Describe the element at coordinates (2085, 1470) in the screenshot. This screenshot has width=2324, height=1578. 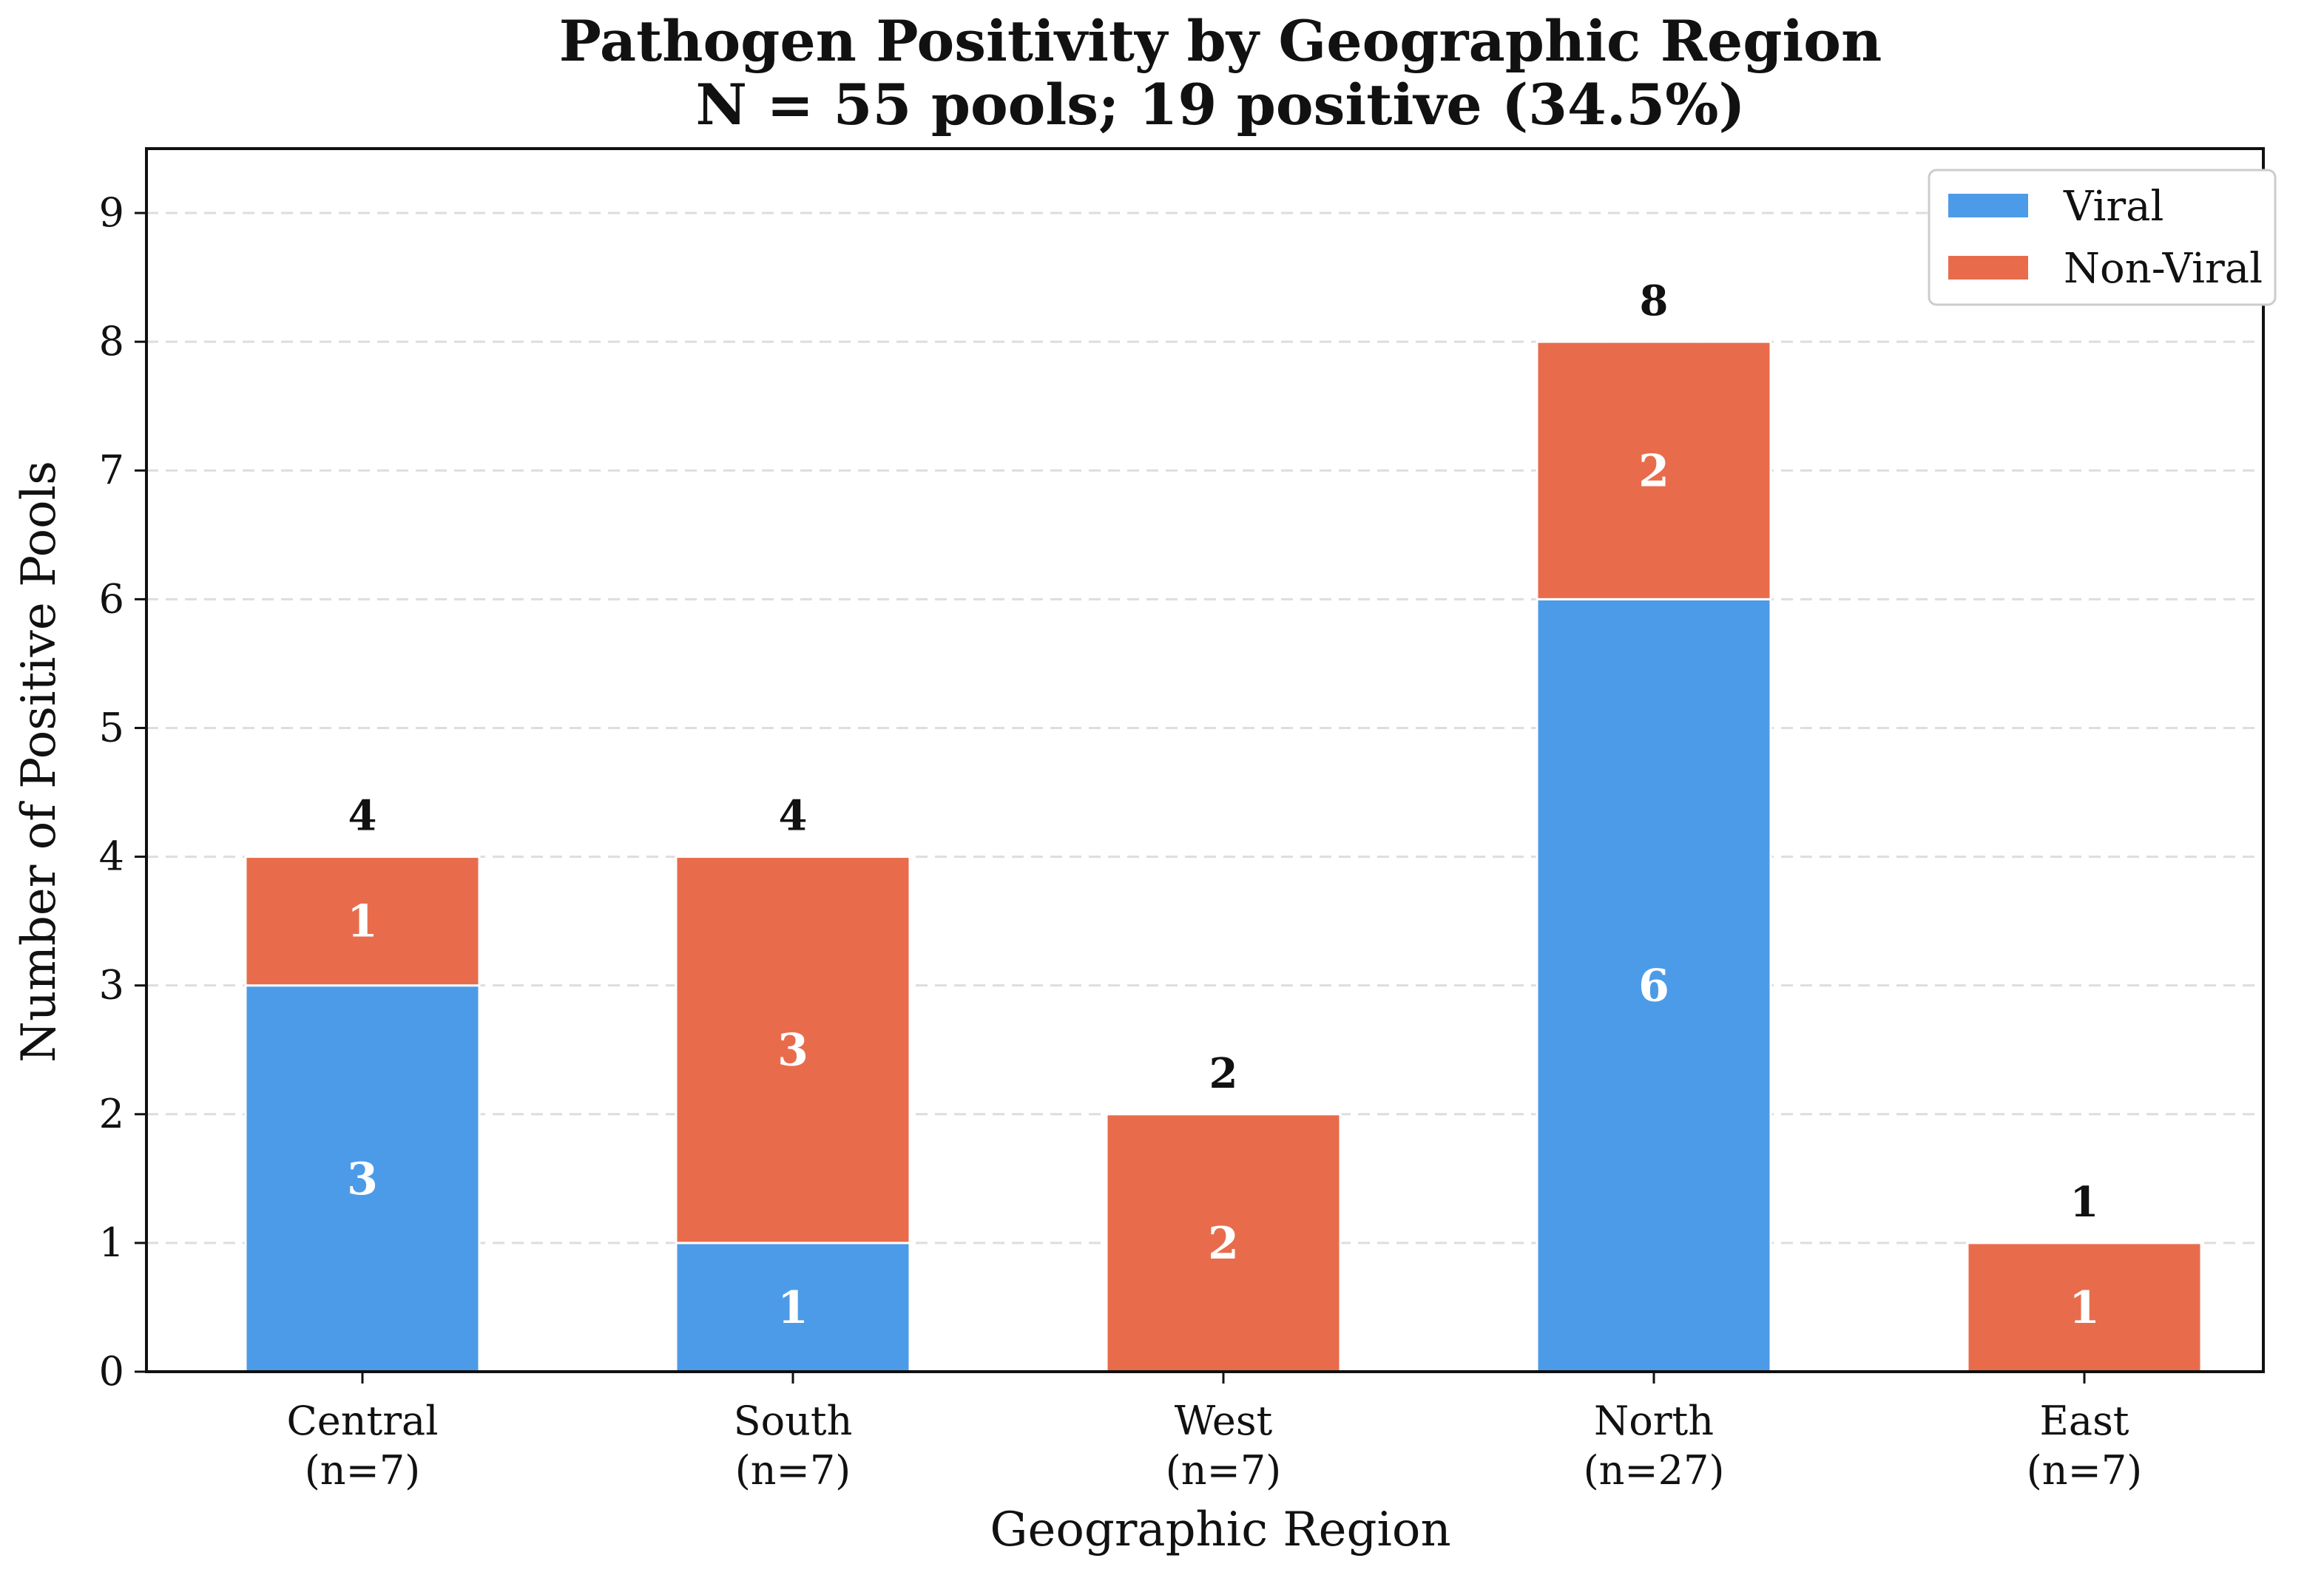
I see `x-tick-count-east: (n=7)` at that location.